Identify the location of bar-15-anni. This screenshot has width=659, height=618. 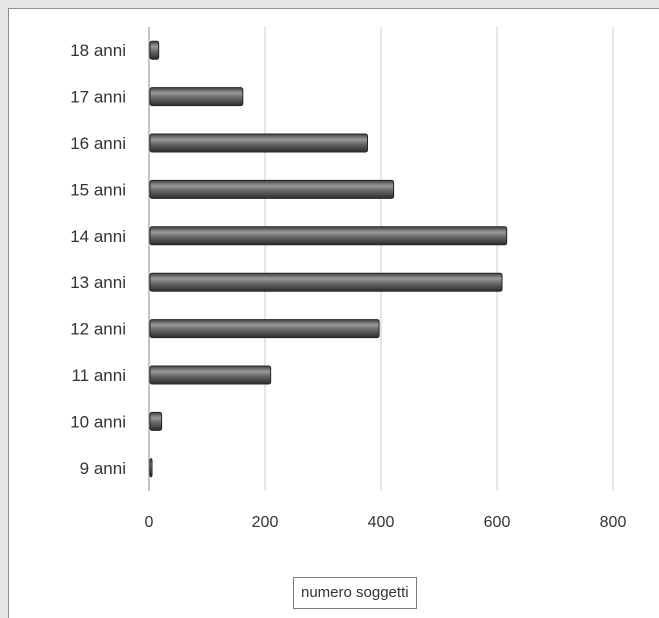
(272, 189).